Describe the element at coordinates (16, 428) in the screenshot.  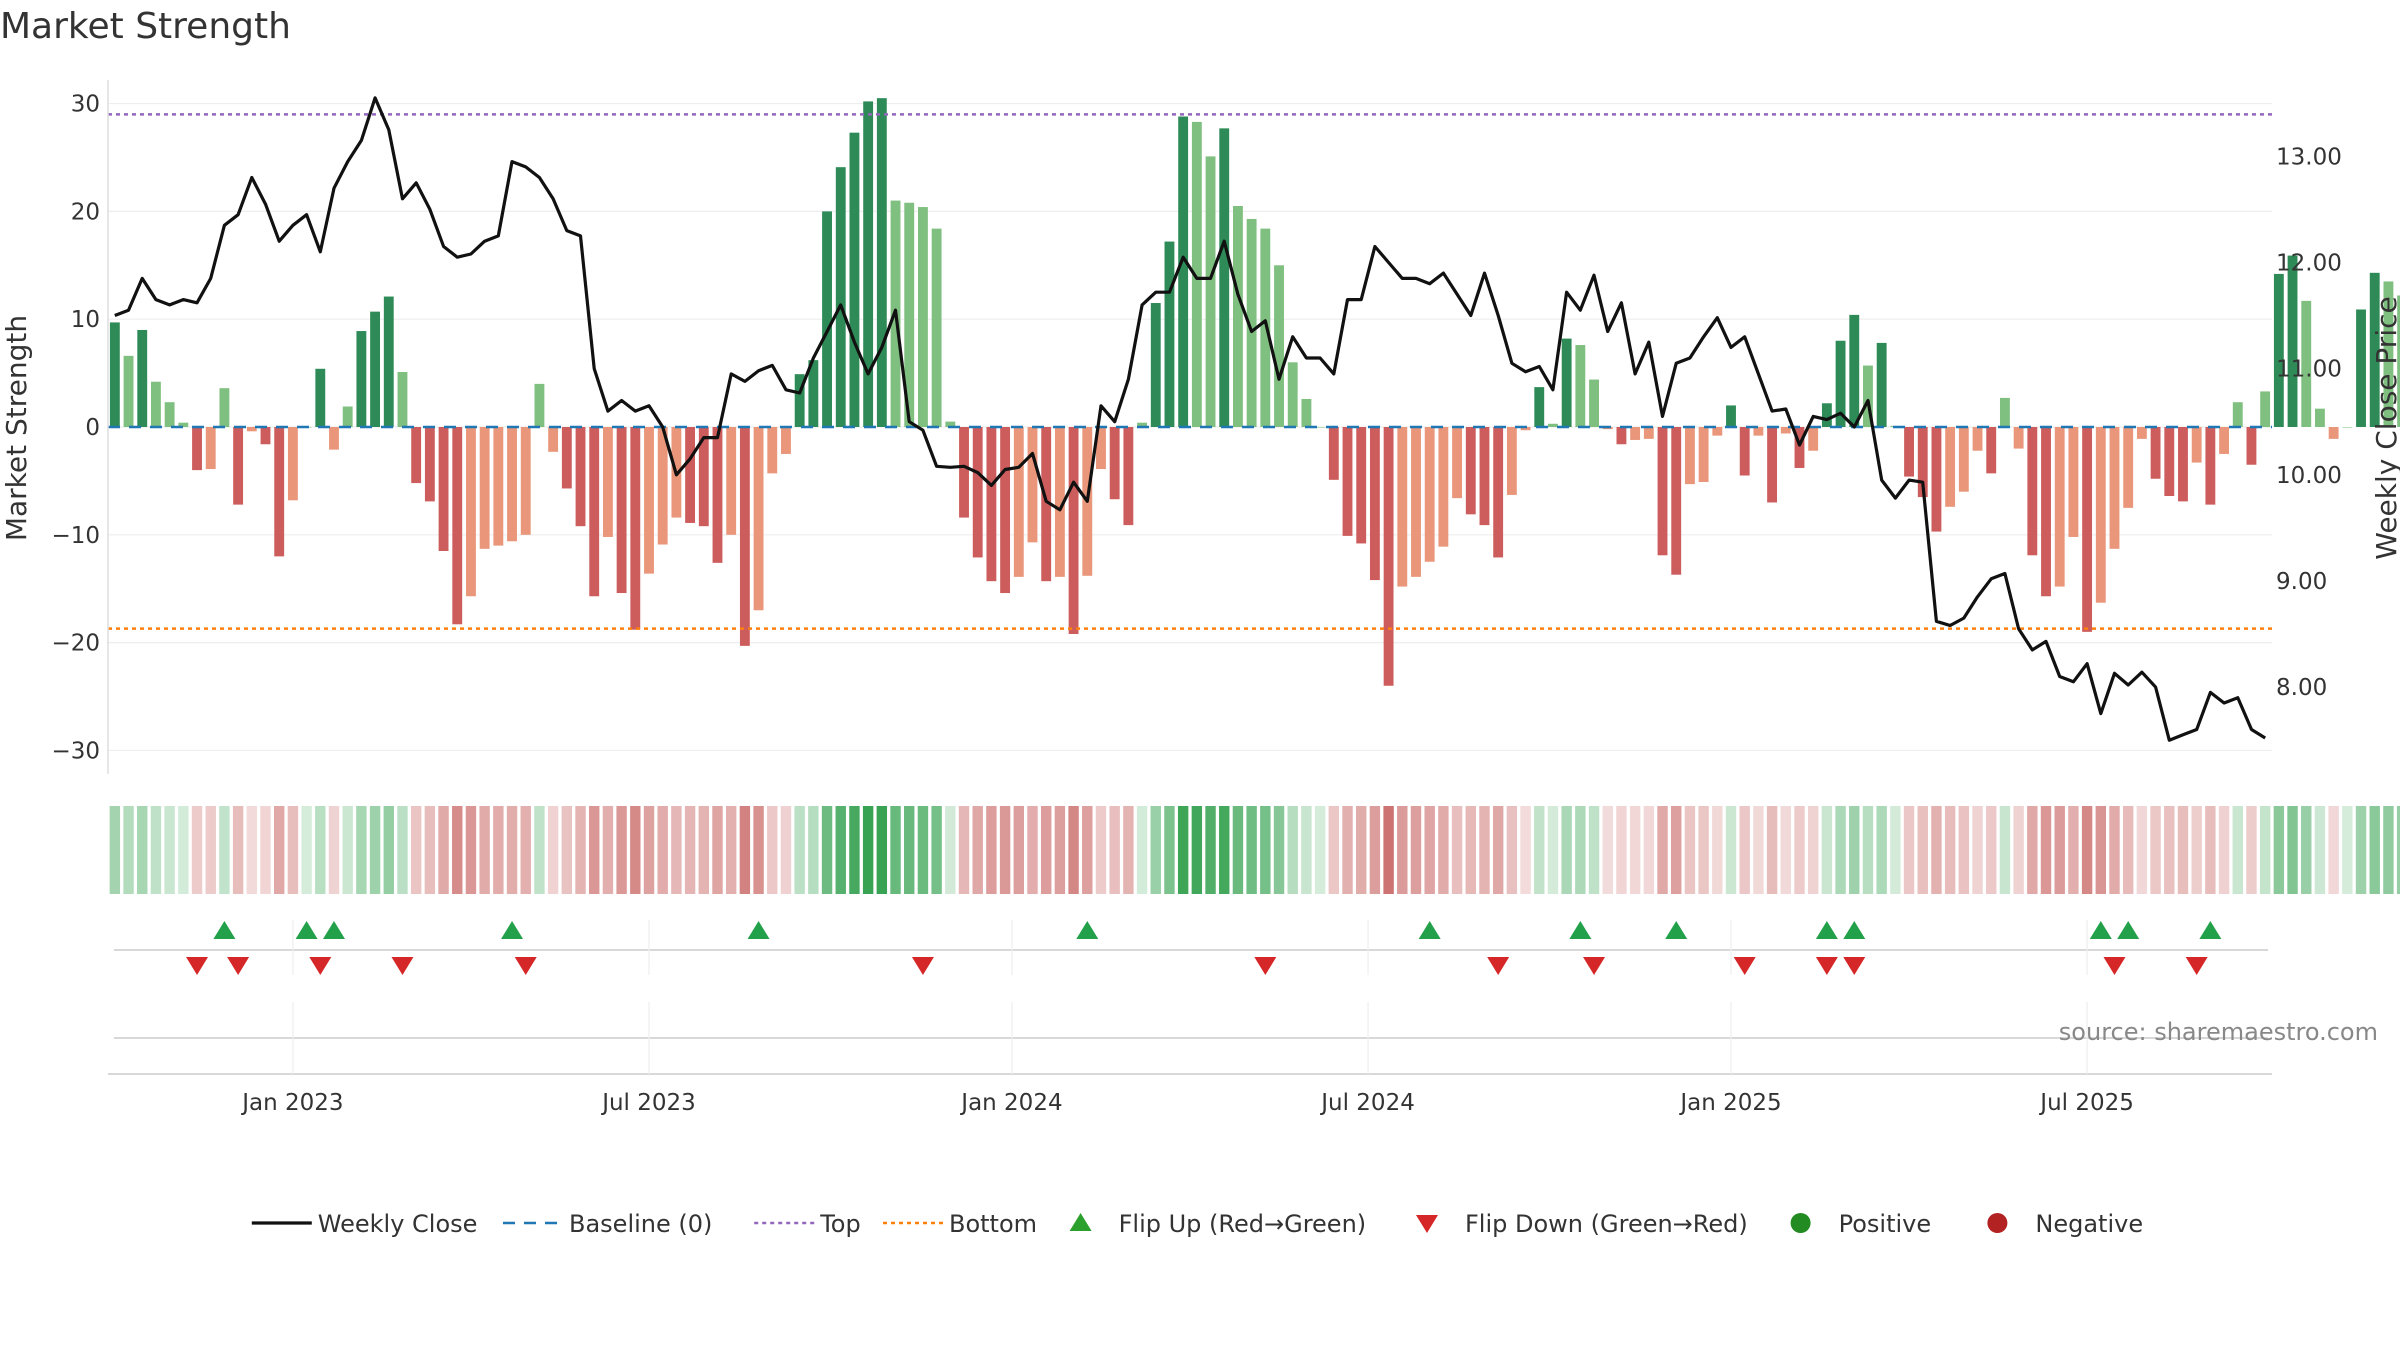
I see `y-axis-label-left: Market Strength` at that location.